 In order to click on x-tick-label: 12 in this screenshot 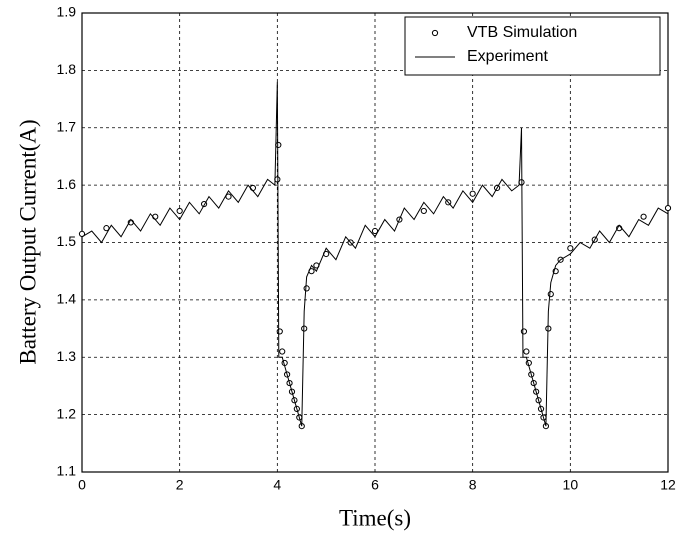, I will do `click(668, 485)`.